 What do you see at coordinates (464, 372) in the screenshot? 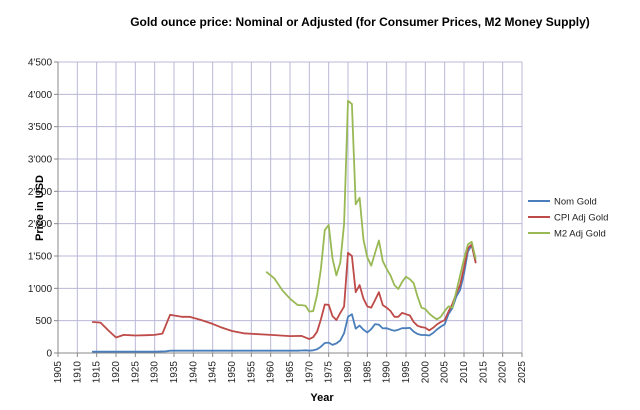
I see `x-tick-label: 2010` at bounding box center [464, 372].